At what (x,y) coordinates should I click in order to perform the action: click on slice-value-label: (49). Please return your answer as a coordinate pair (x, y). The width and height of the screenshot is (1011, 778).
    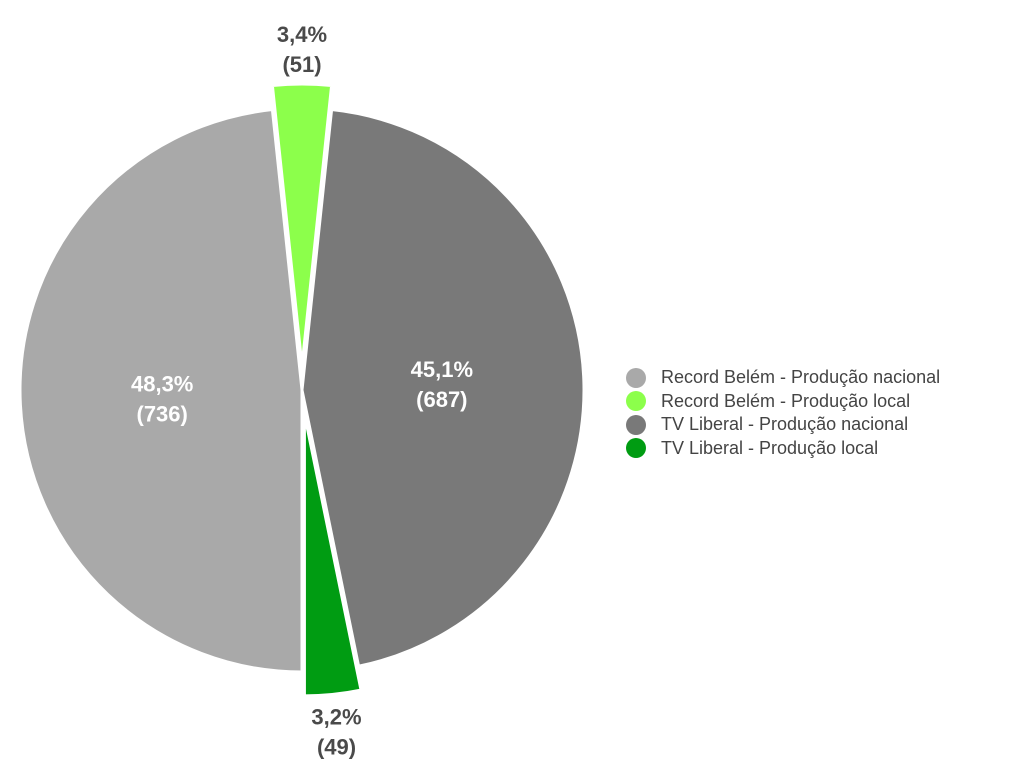
    Looking at the image, I should click on (336, 746).